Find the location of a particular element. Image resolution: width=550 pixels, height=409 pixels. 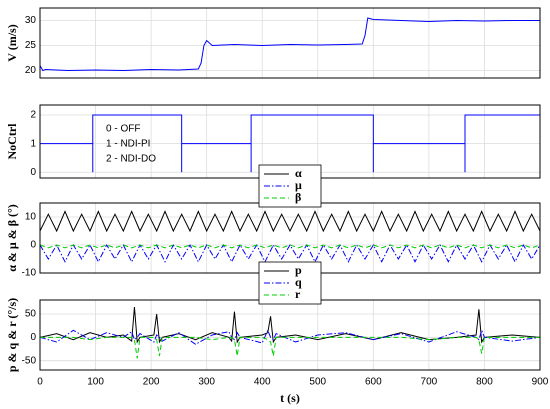

y-tick-label: 2 is located at coordinates (33, 115).